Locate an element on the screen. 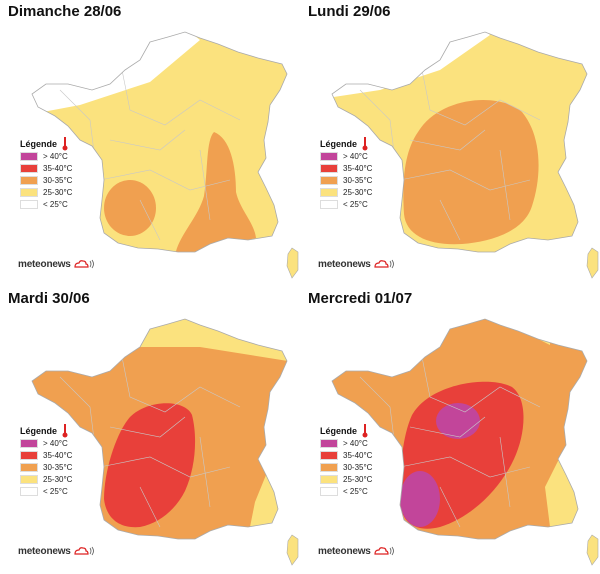  zone-30-35-southeast is located at coordinates (215, 192).